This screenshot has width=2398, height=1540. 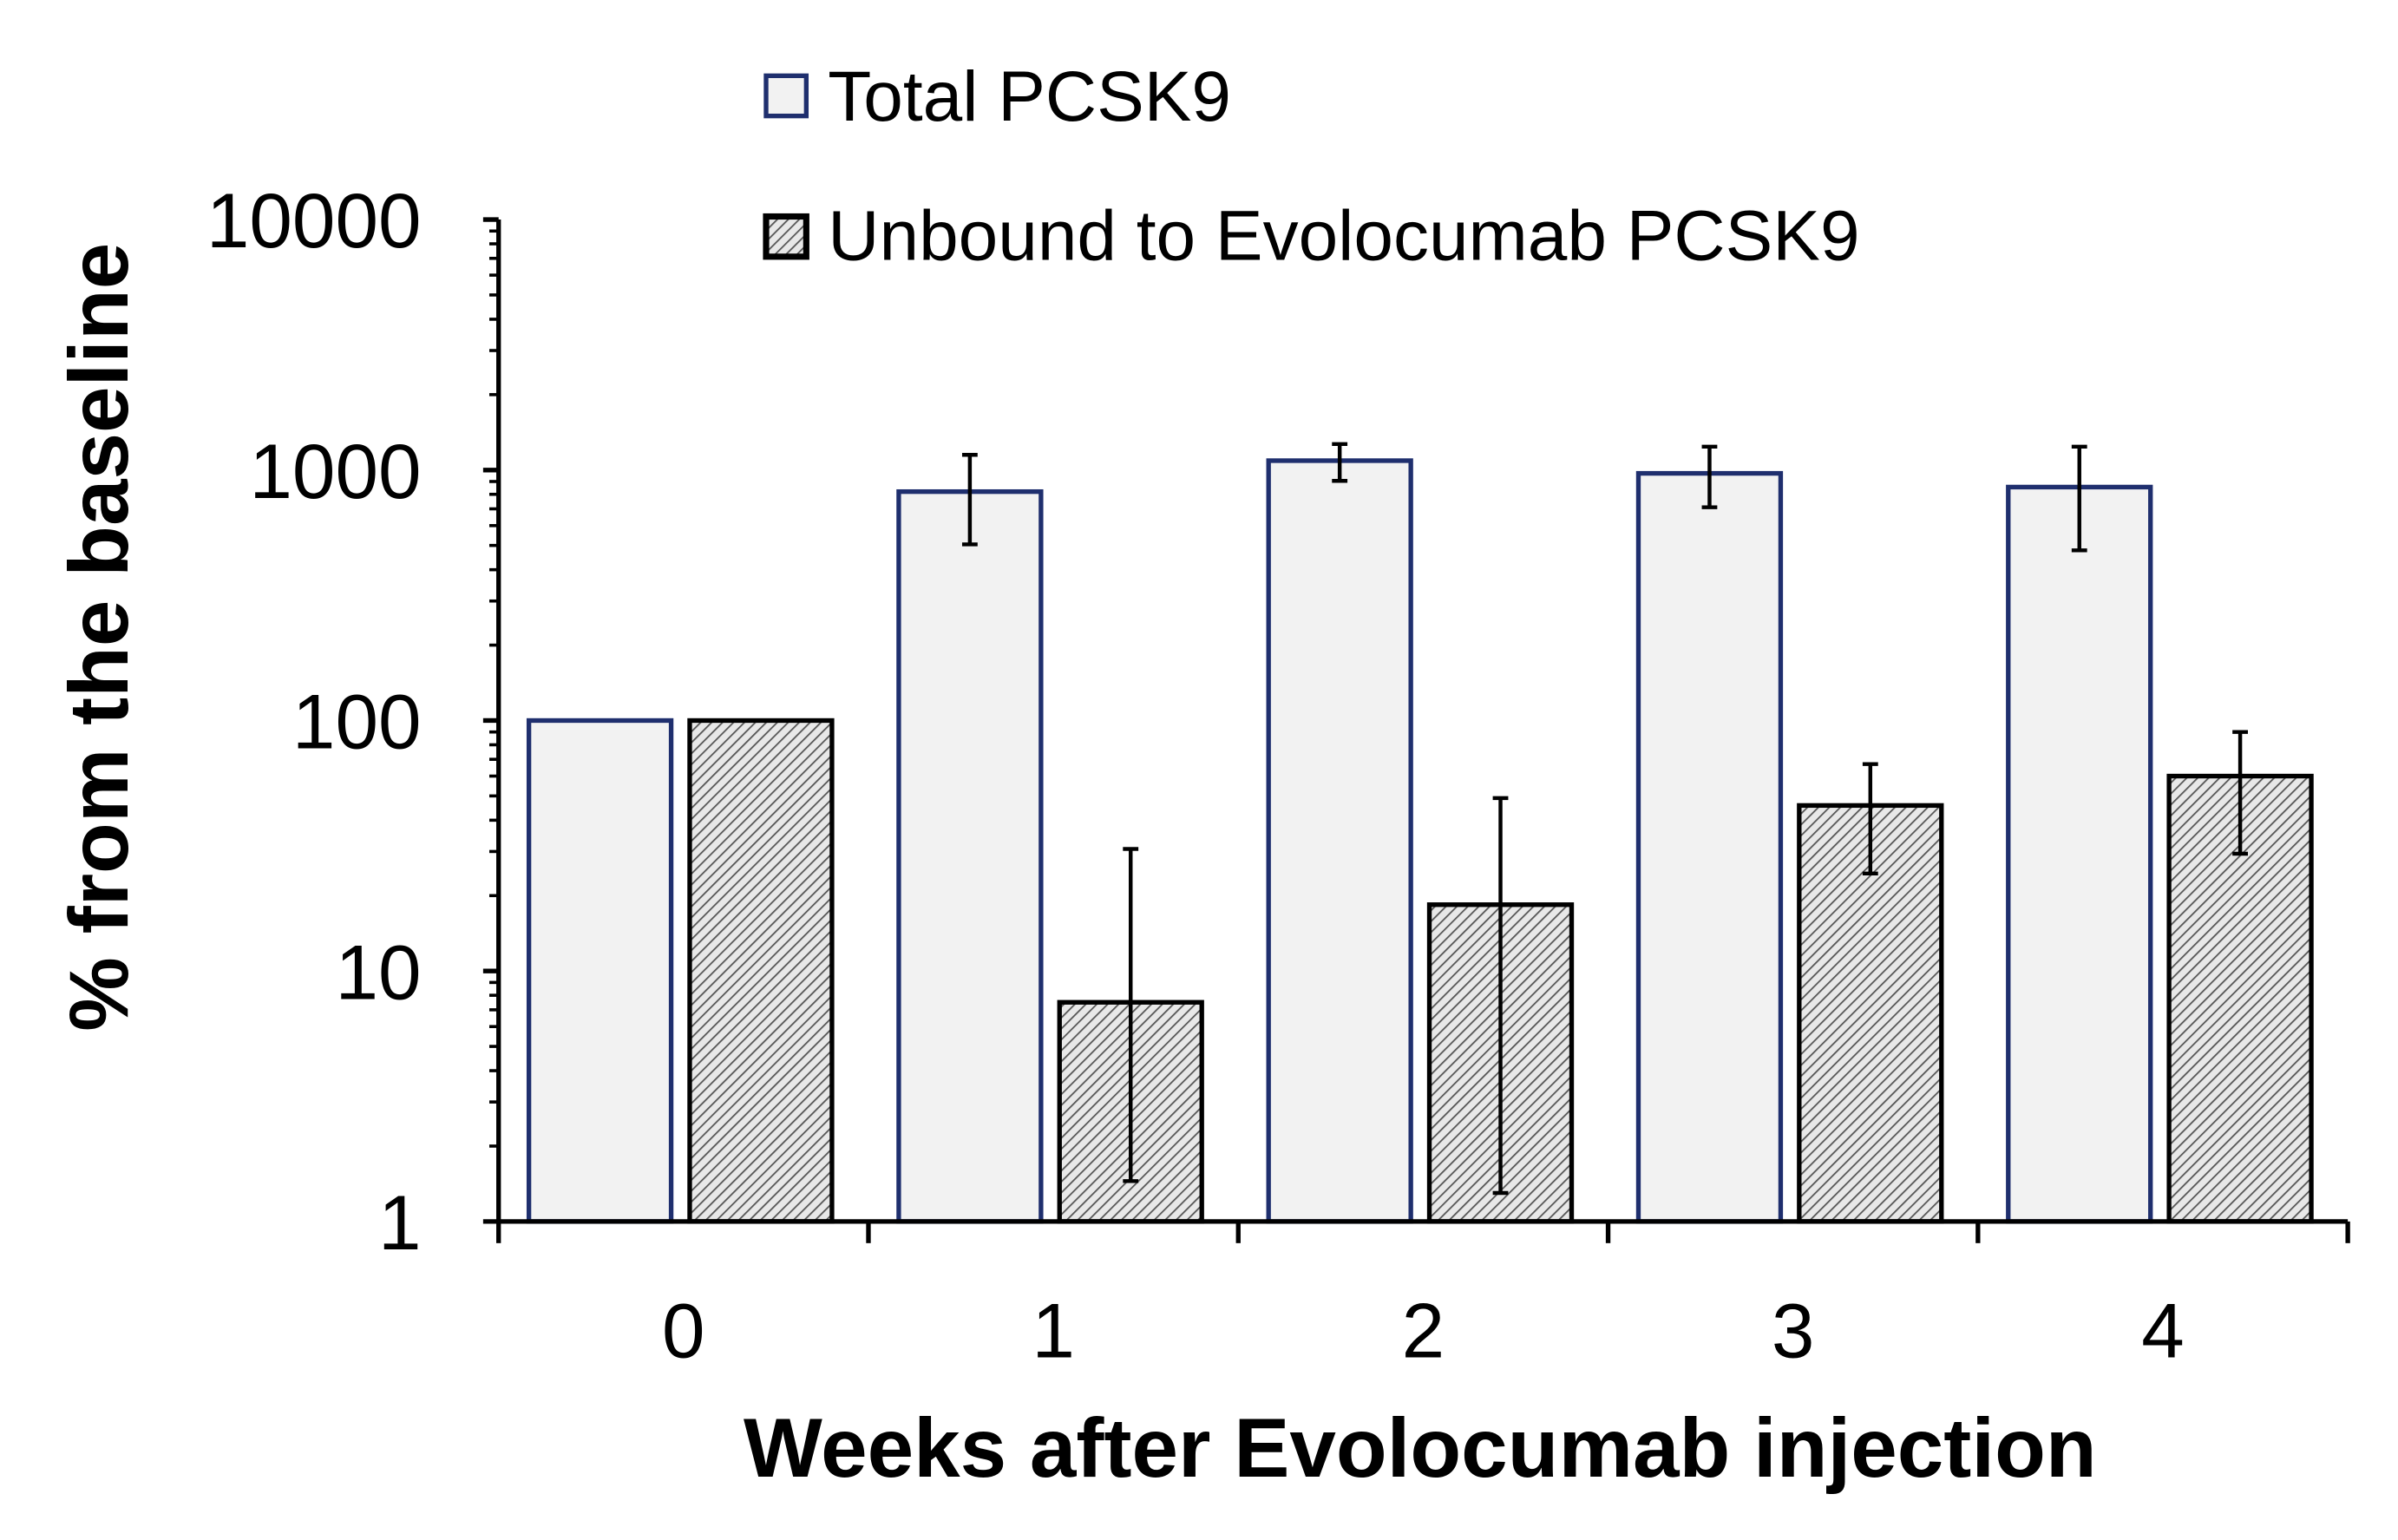 What do you see at coordinates (400, 1222) in the screenshot?
I see `y-tick-label: 1` at bounding box center [400, 1222].